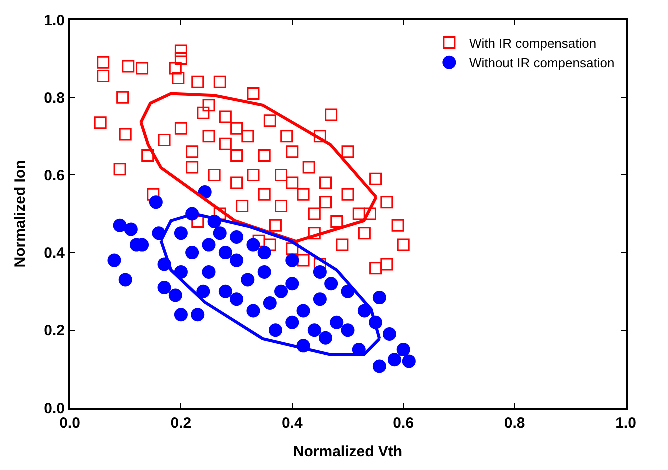 The height and width of the screenshot is (470, 668). I want to click on x-tick-label: 1.0, so click(626, 423).